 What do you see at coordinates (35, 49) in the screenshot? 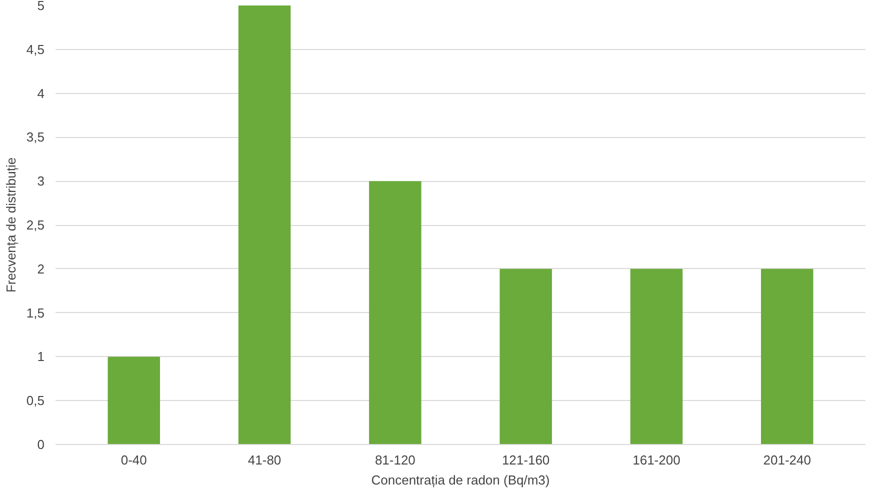
I see `y-tick-label: 4,5` at bounding box center [35, 49].